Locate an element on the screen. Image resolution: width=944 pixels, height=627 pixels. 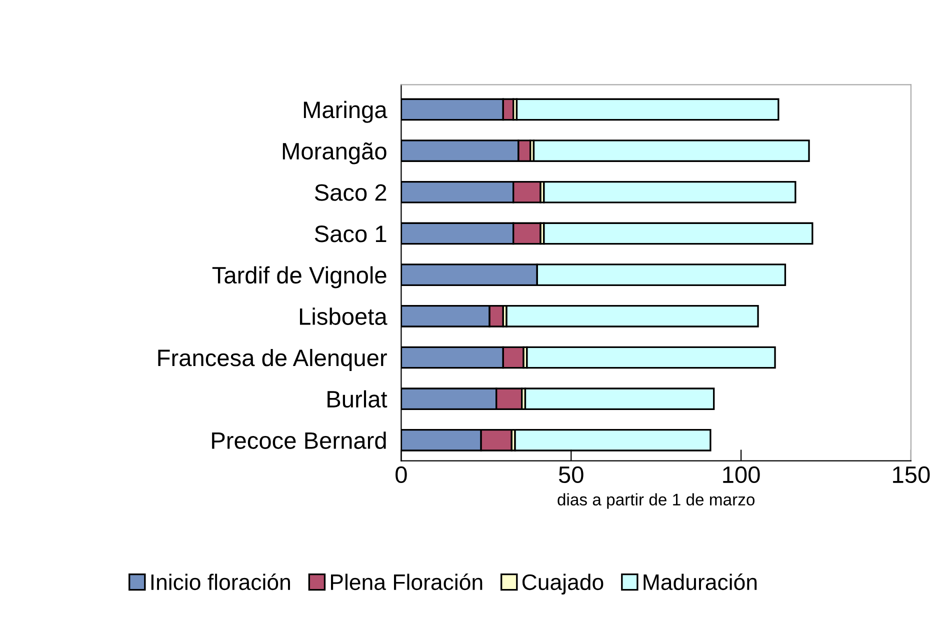
legend-label: Cuajado is located at coordinates (563, 584).